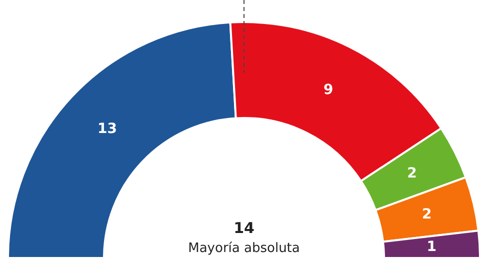 This screenshot has height=269, width=485. Describe the element at coordinates (431, 247) in the screenshot. I see `data-label: 1` at that location.